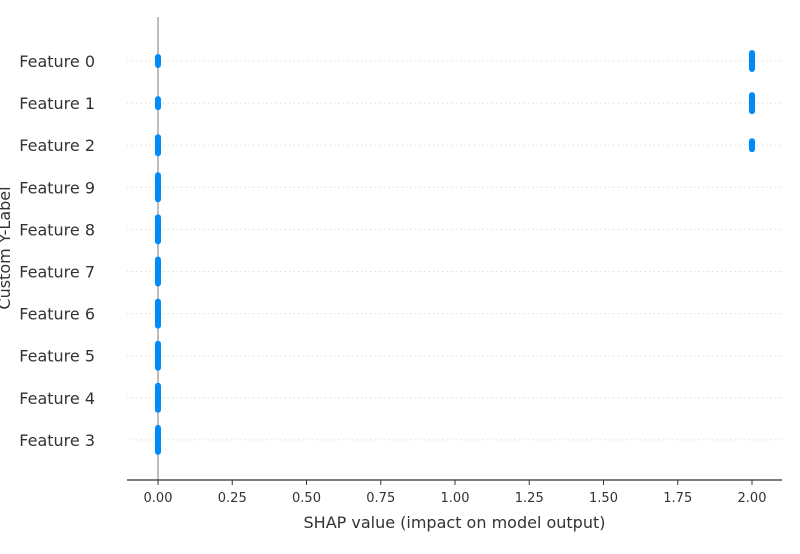  Describe the element at coordinates (603, 498) in the screenshot. I see `x-tick-label: 1.50` at that location.